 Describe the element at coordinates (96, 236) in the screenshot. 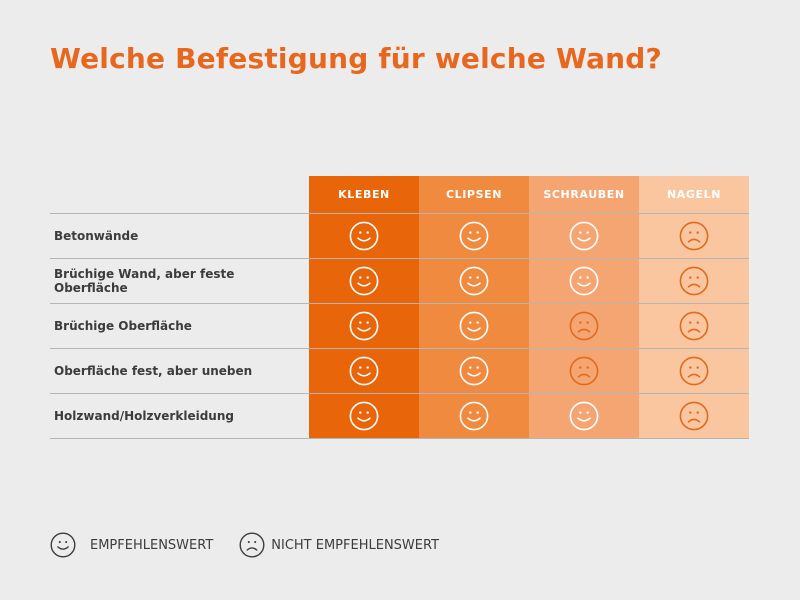

I see `row-label: Betonwände` at that location.